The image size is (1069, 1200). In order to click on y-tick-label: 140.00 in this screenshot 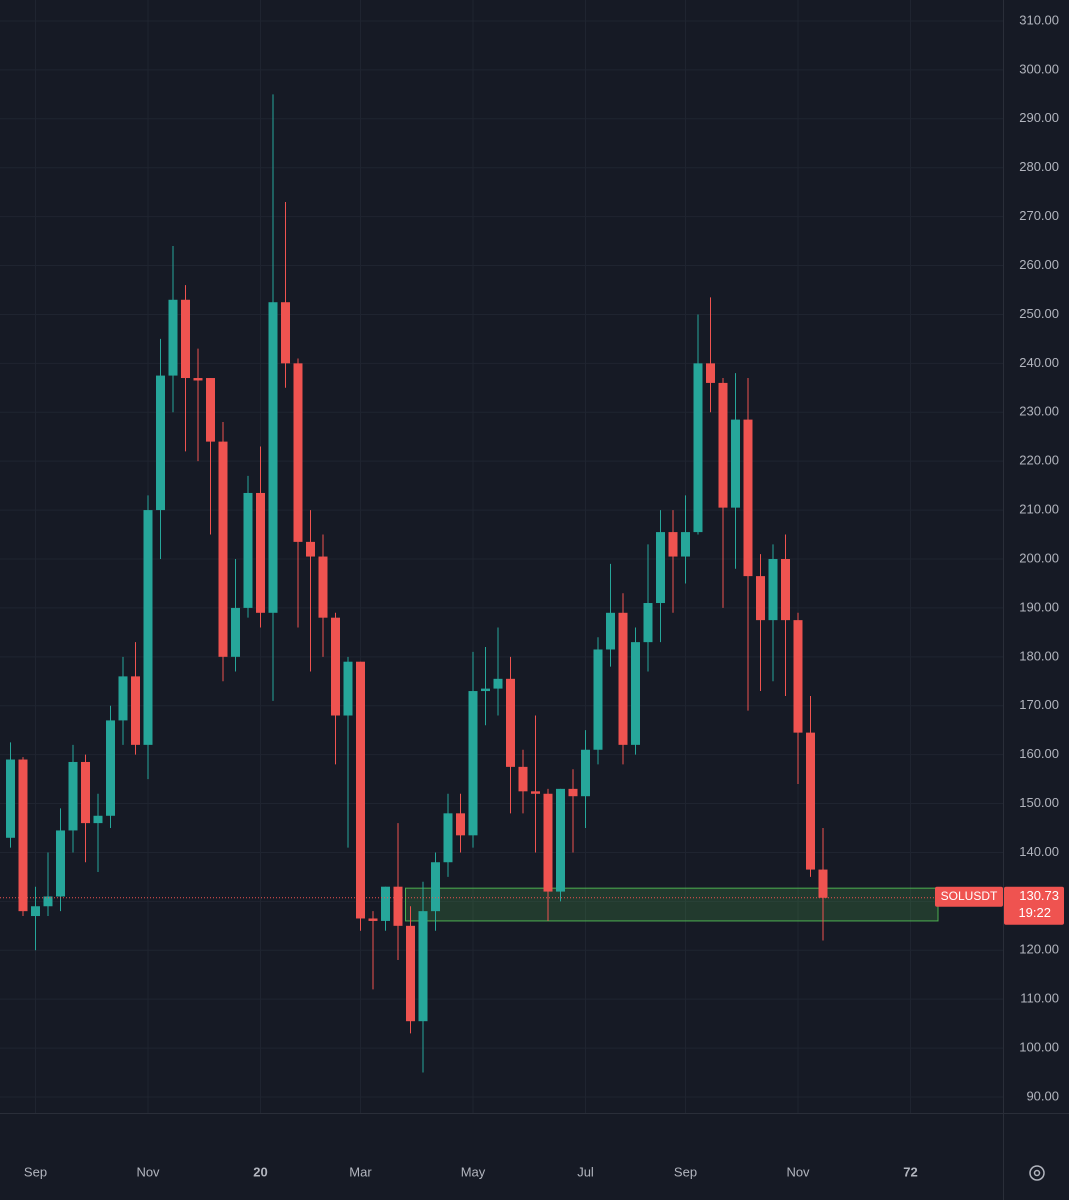, I will do `click(1039, 851)`.